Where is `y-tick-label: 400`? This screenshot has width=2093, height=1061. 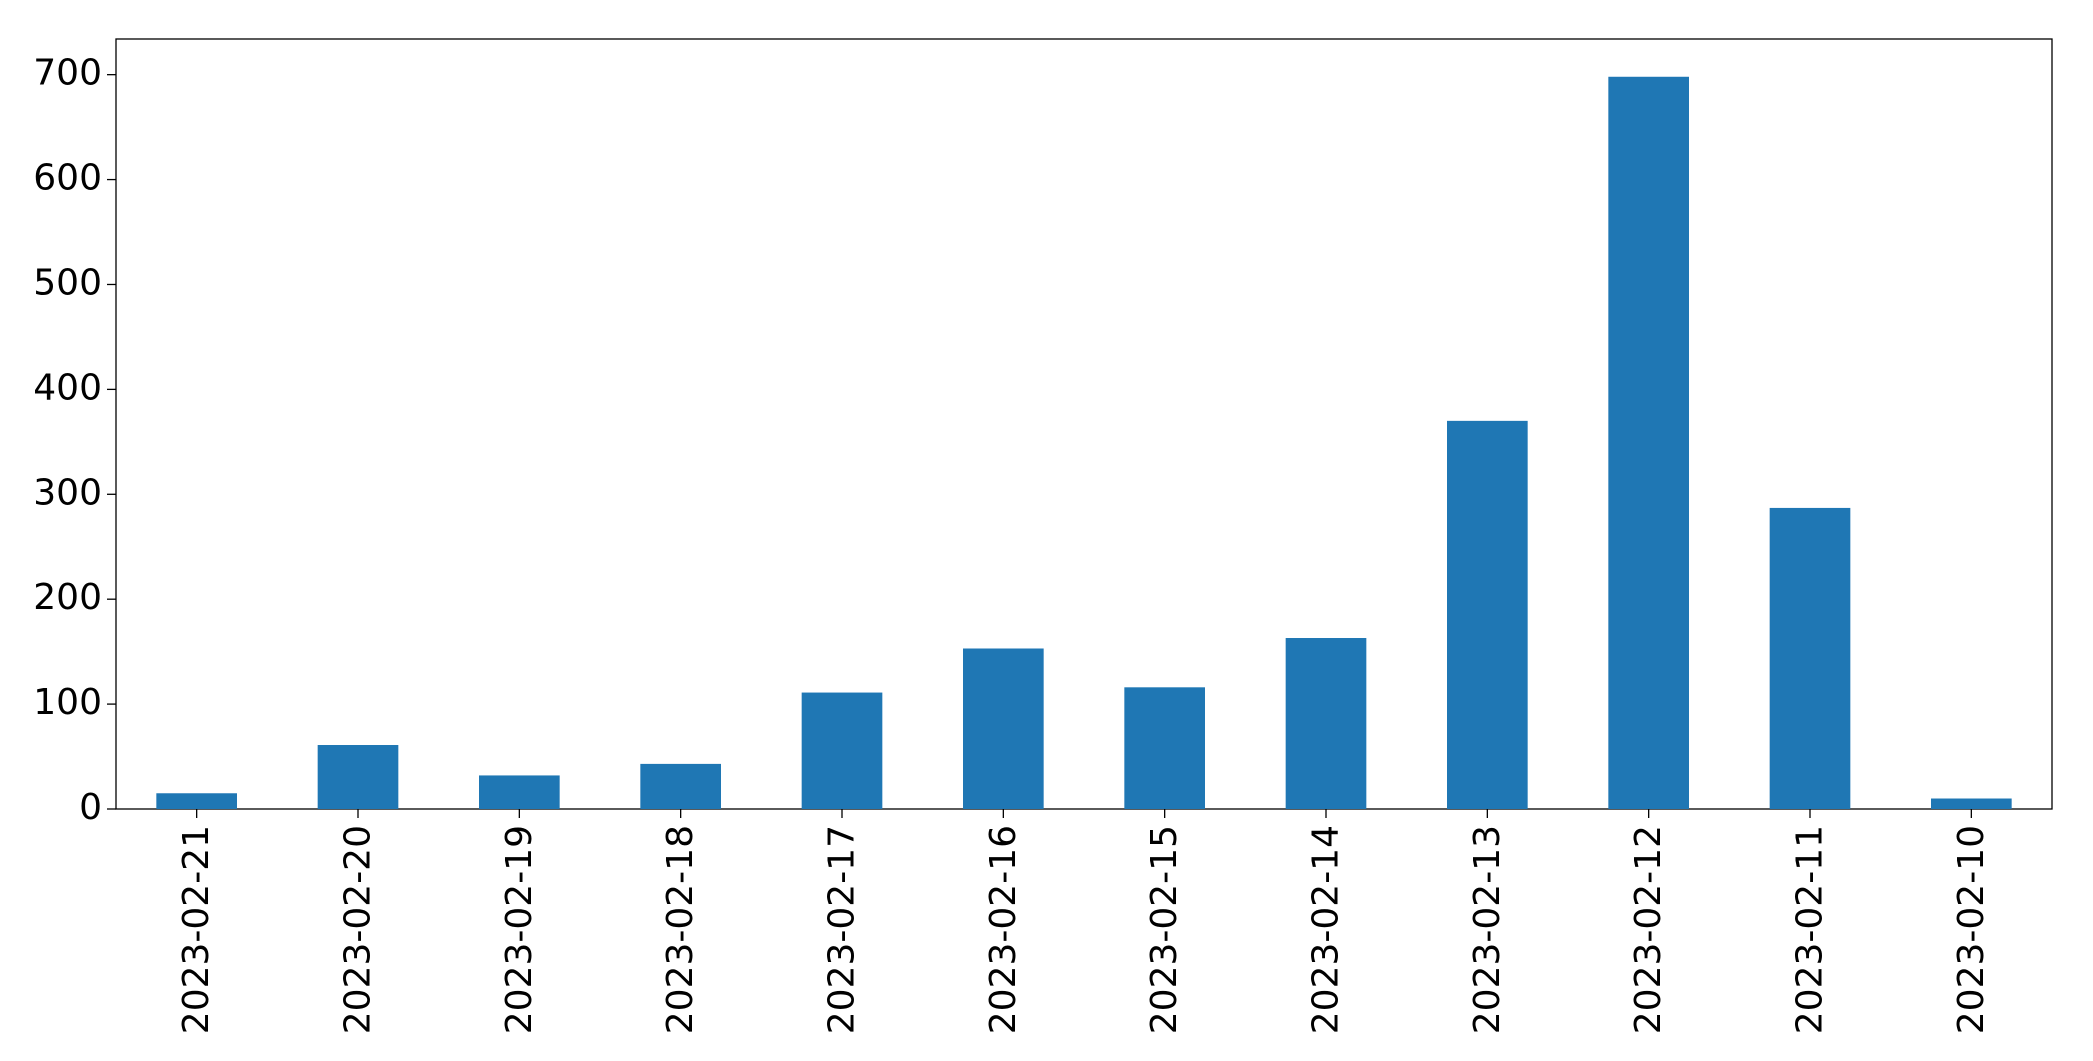 y-tick-label: 400 is located at coordinates (67, 387).